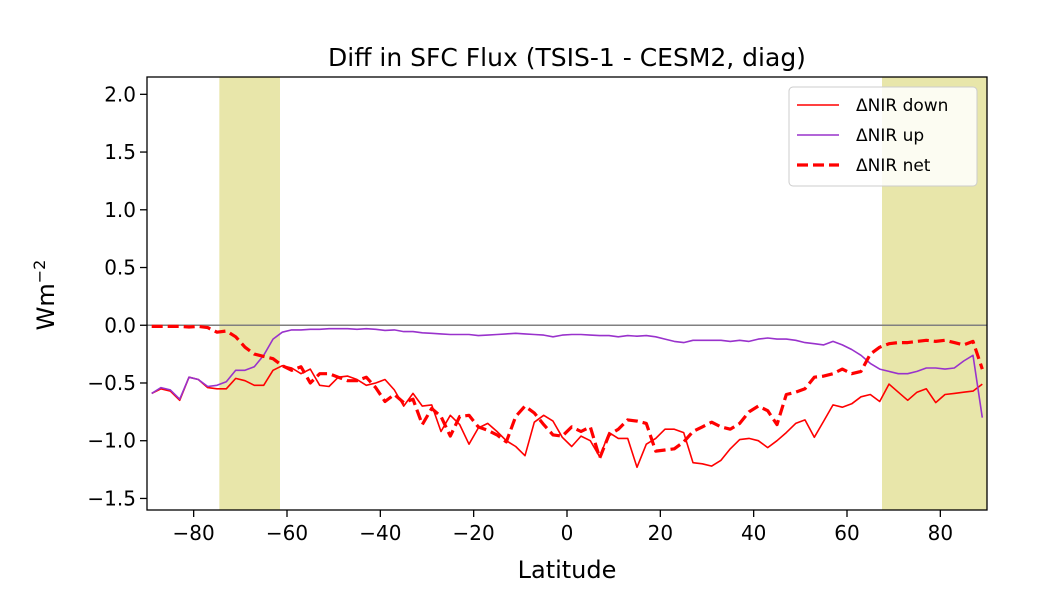 This screenshot has width=1050, height=600. I want to click on legend-label-nir-down: ΔNIR down, so click(902, 106).